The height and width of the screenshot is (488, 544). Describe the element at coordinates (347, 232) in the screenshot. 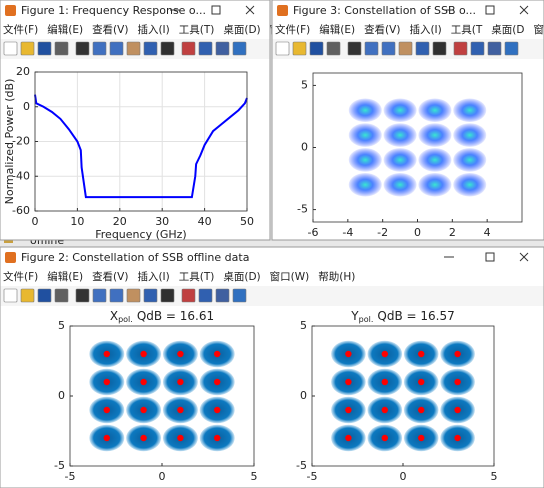

I see `x-tick-label: -4` at that location.